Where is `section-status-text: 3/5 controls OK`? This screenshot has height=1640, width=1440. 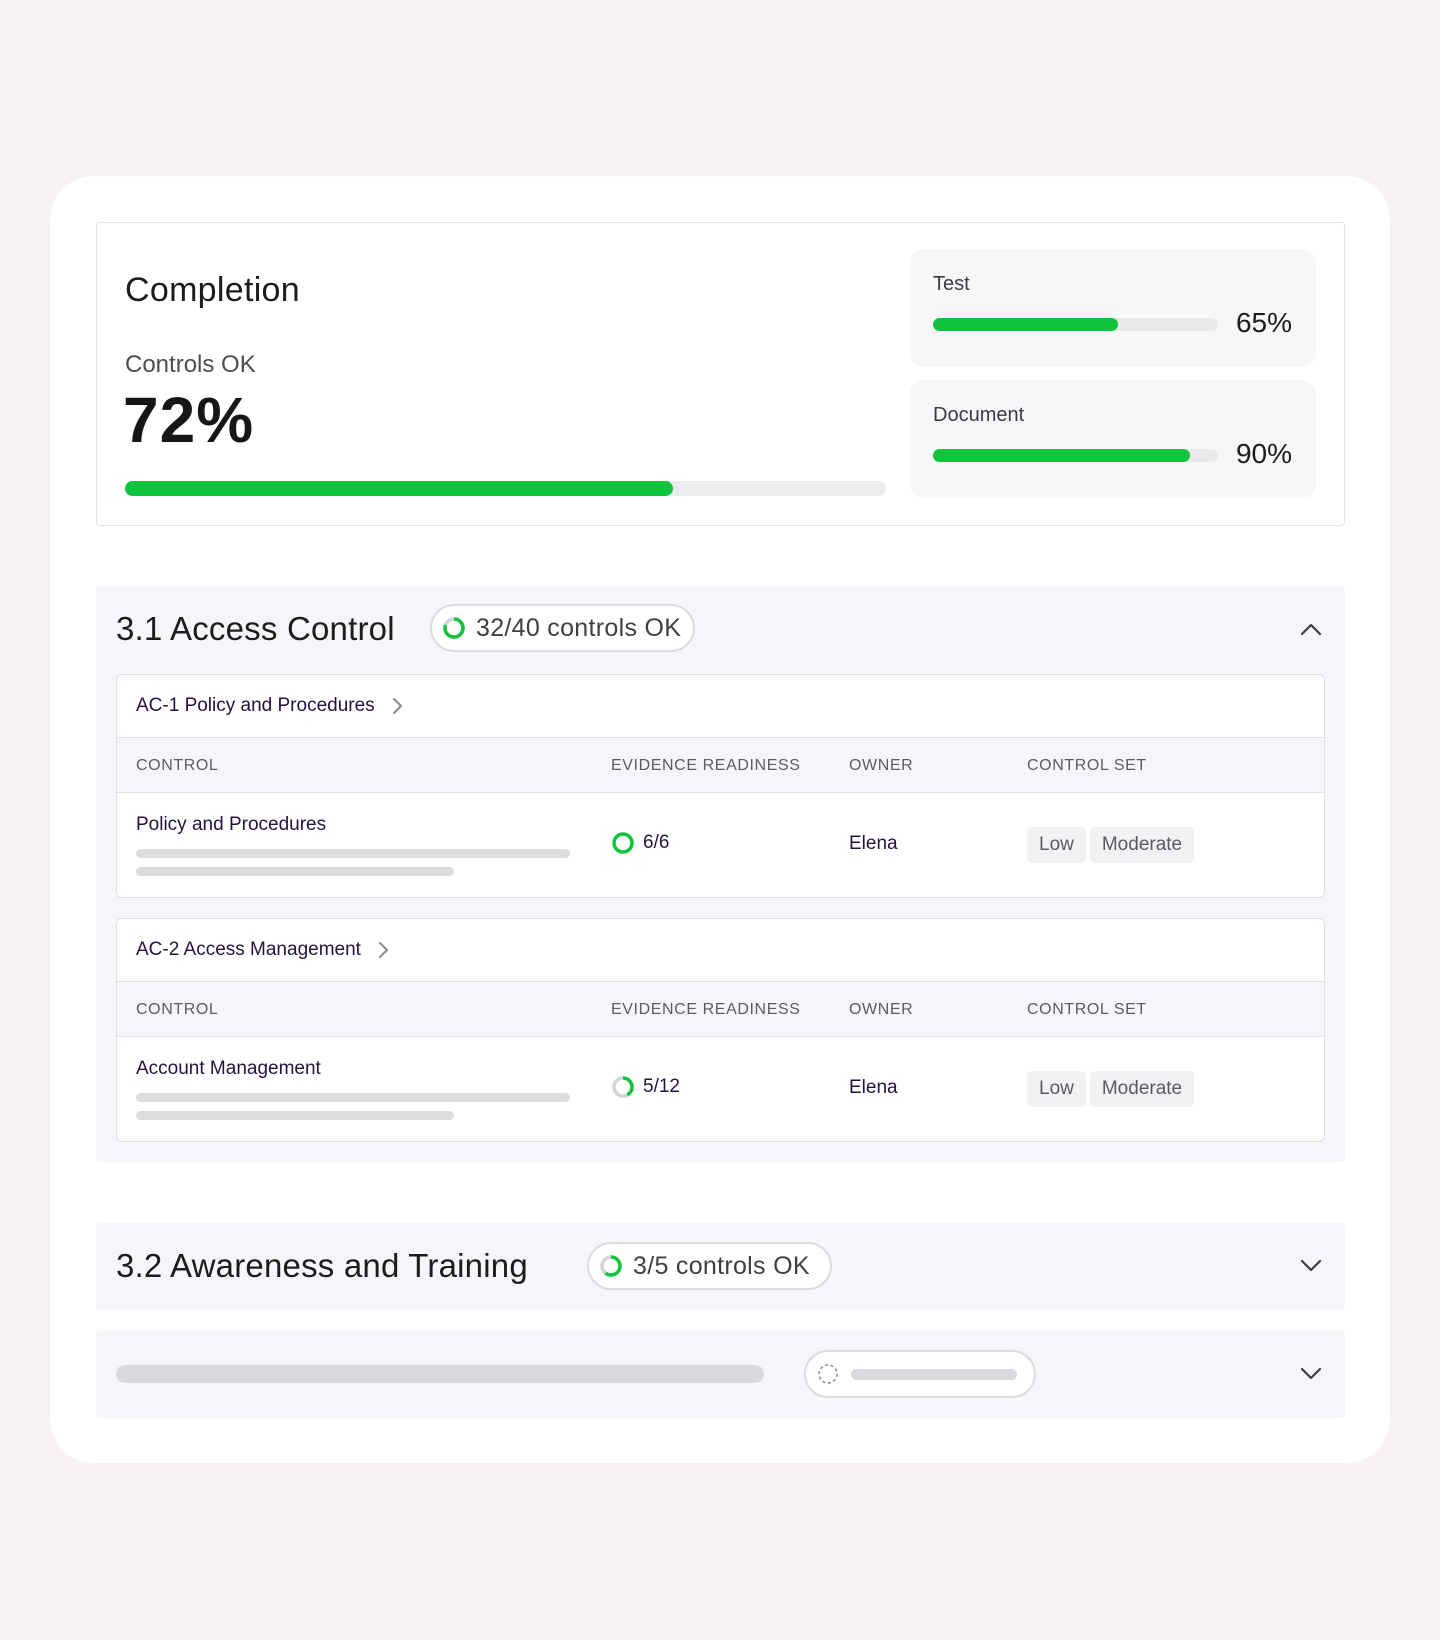
section-status-text: 3/5 controls OK is located at coordinates (721, 1265).